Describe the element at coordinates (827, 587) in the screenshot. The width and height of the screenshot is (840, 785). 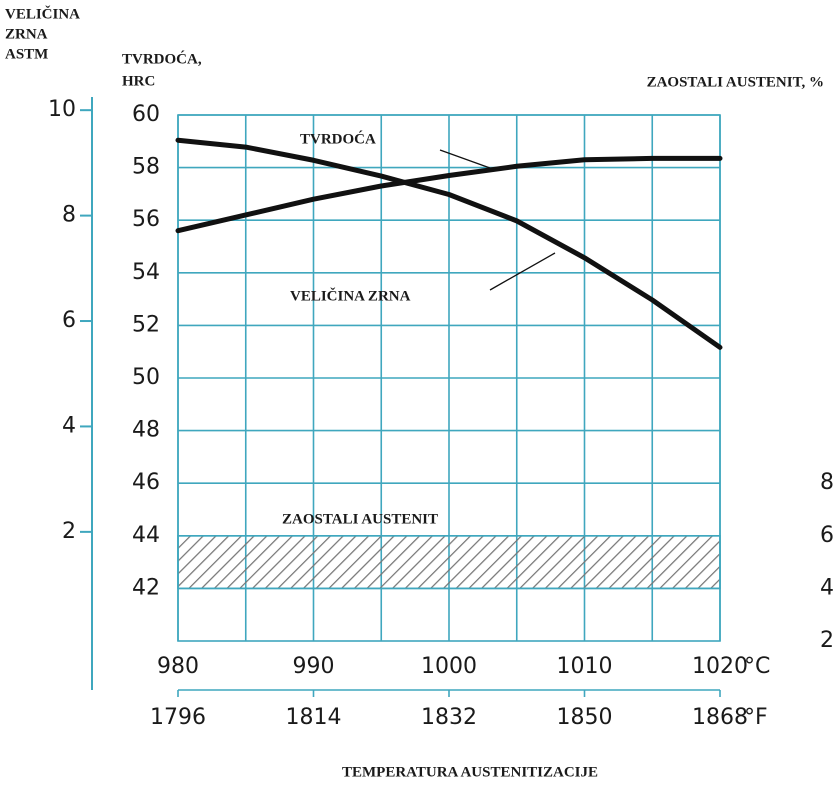
I see `y2-tick-label: 4` at that location.